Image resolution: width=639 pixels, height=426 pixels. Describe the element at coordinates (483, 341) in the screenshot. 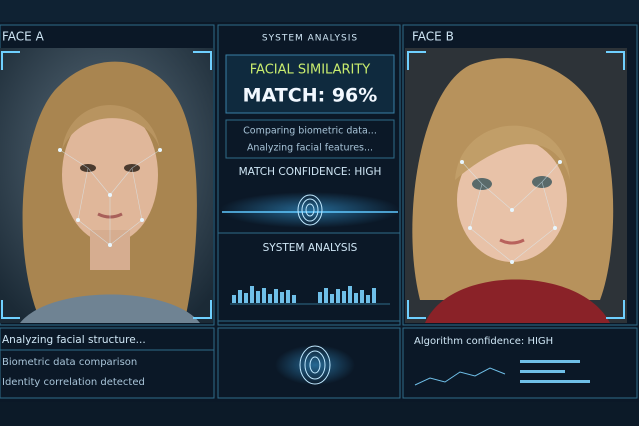

I see `log-line: Algorithm confidence: HIGH` at that location.